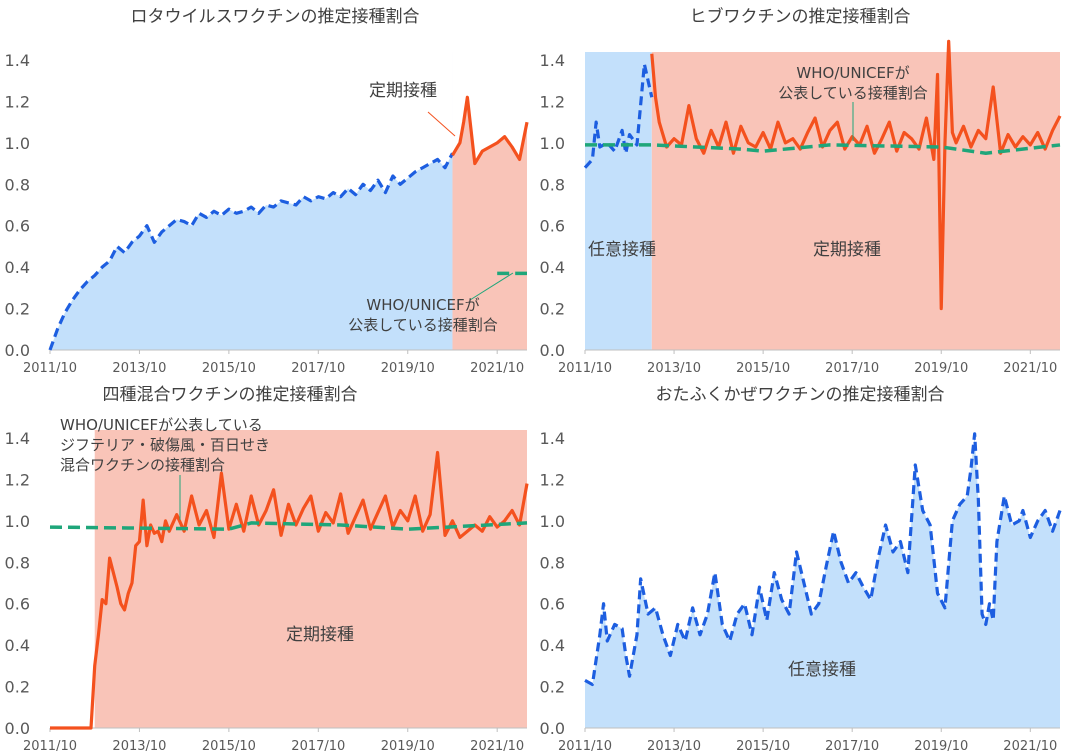  I want to click on annotation-text: ジフテリア・破傷風・百日せき, so click(165, 445).